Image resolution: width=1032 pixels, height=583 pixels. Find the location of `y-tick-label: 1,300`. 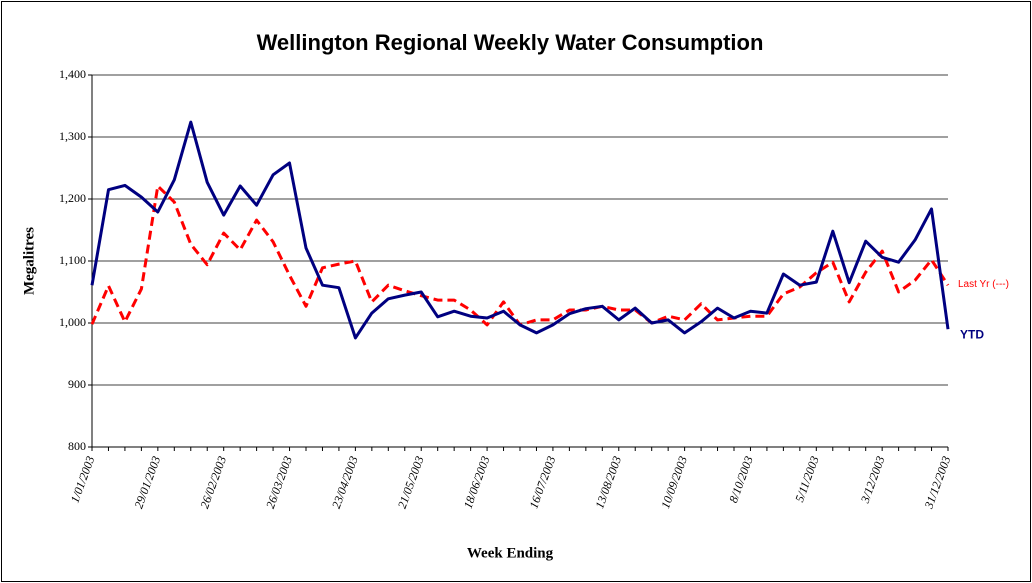

y-tick-label: 1,300 is located at coordinates (72, 136).